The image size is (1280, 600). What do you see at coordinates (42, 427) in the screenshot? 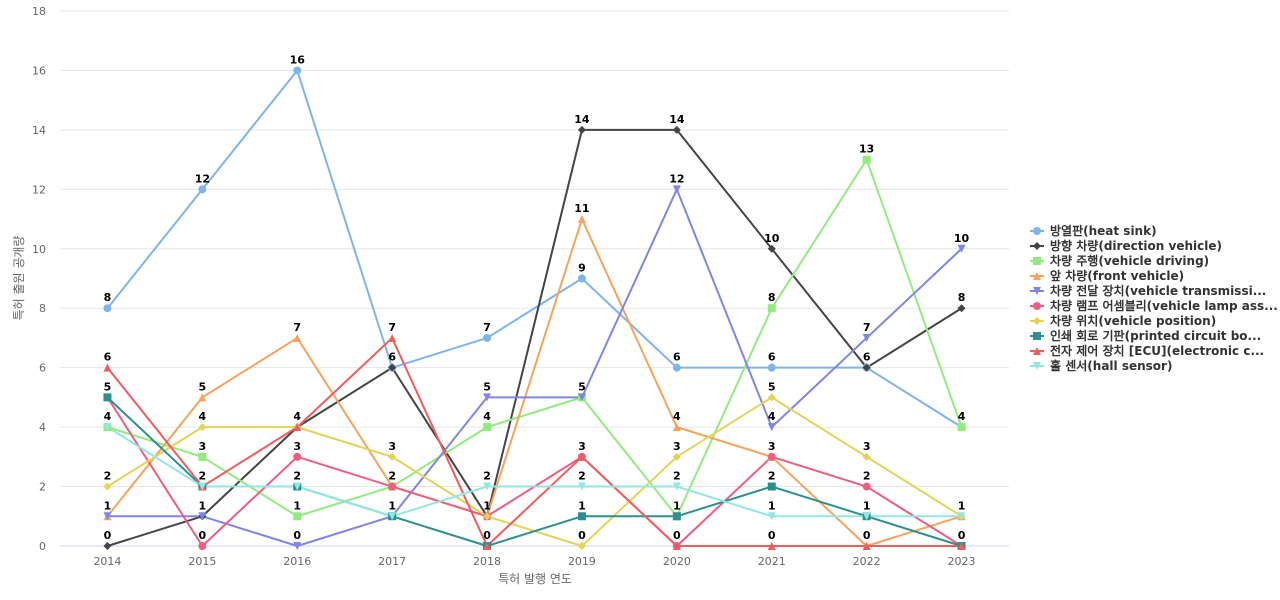
I see `y-tick-label: 4` at bounding box center [42, 427].